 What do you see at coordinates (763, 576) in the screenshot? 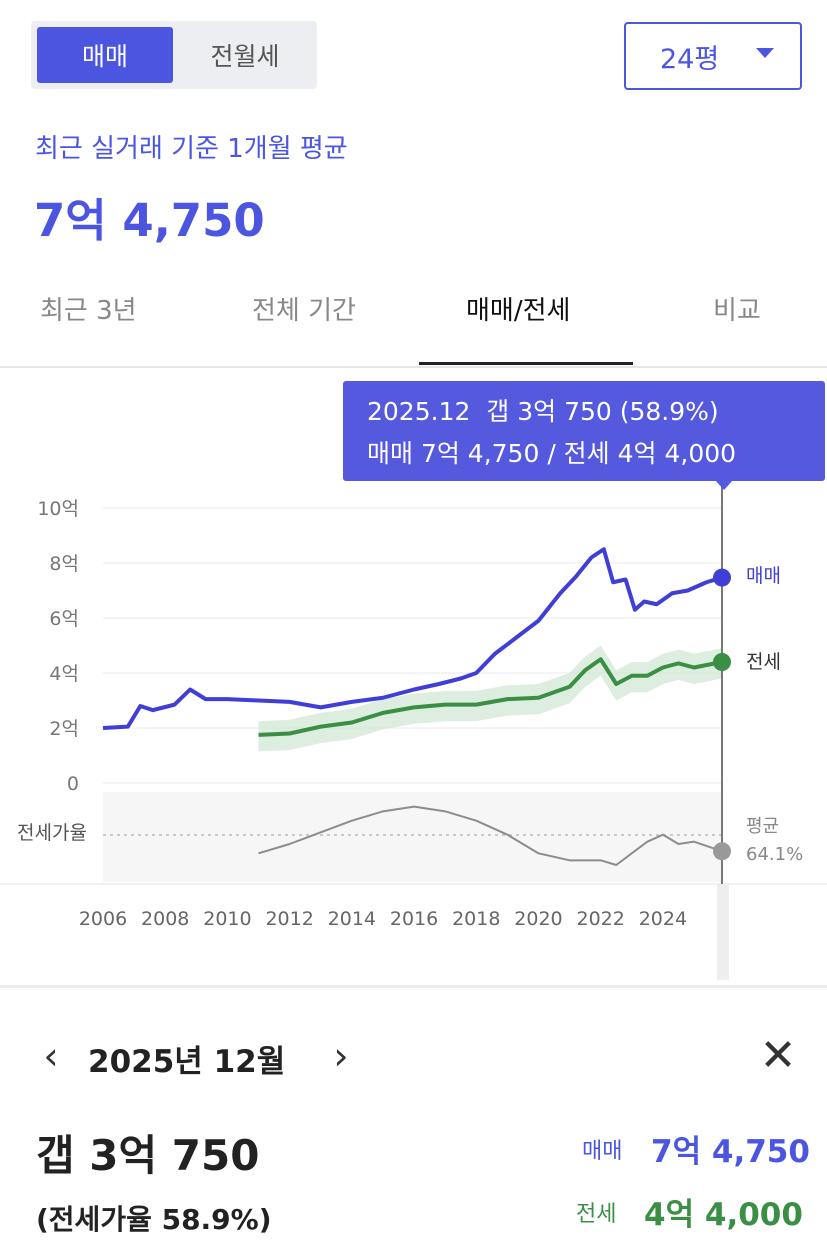
I see `sale-series-label: 매매` at bounding box center [763, 576].